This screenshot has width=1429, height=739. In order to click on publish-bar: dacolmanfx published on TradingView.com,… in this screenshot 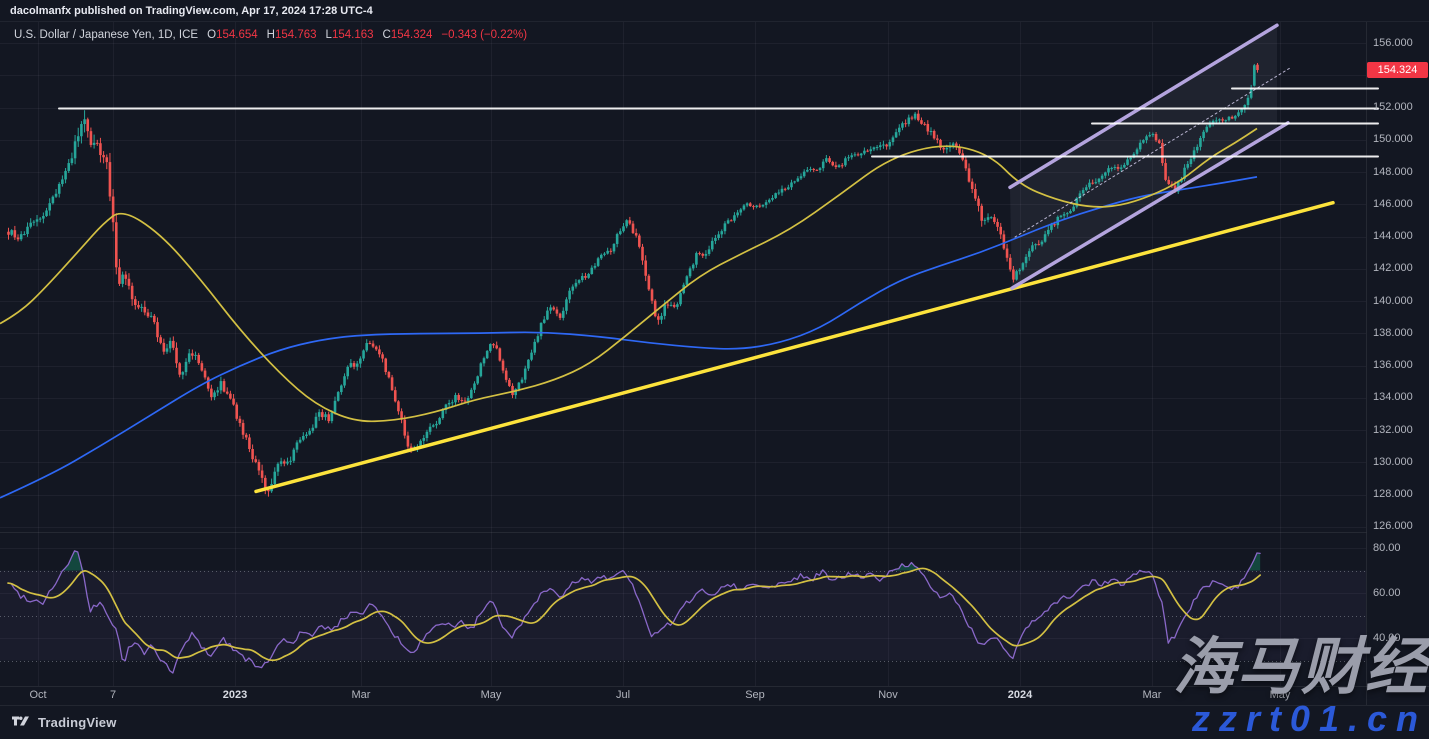, I will do `click(714, 11)`.